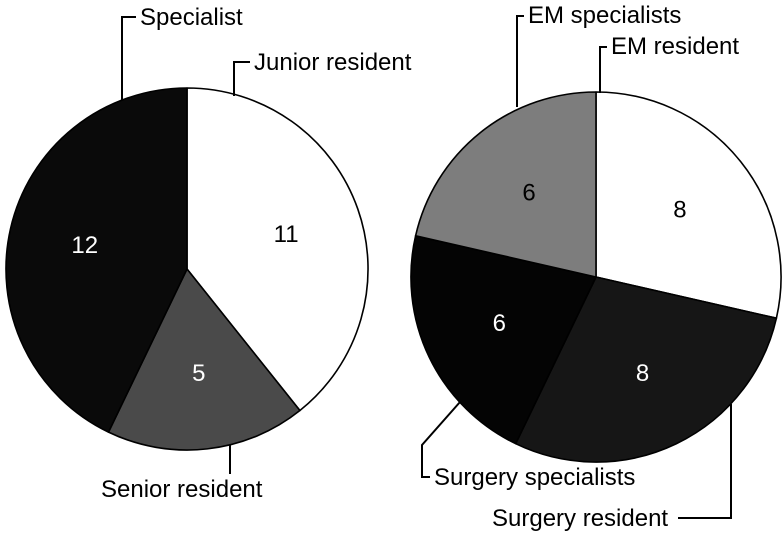 The image size is (782, 539). Describe the element at coordinates (605, 15) in the screenshot. I see `label-em-specialists: EM specialists` at that location.